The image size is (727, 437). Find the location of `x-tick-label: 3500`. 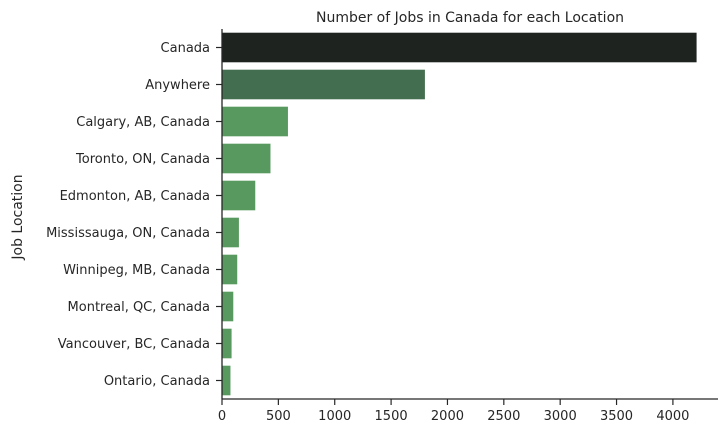

x-tick-label: 3500 is located at coordinates (616, 416).